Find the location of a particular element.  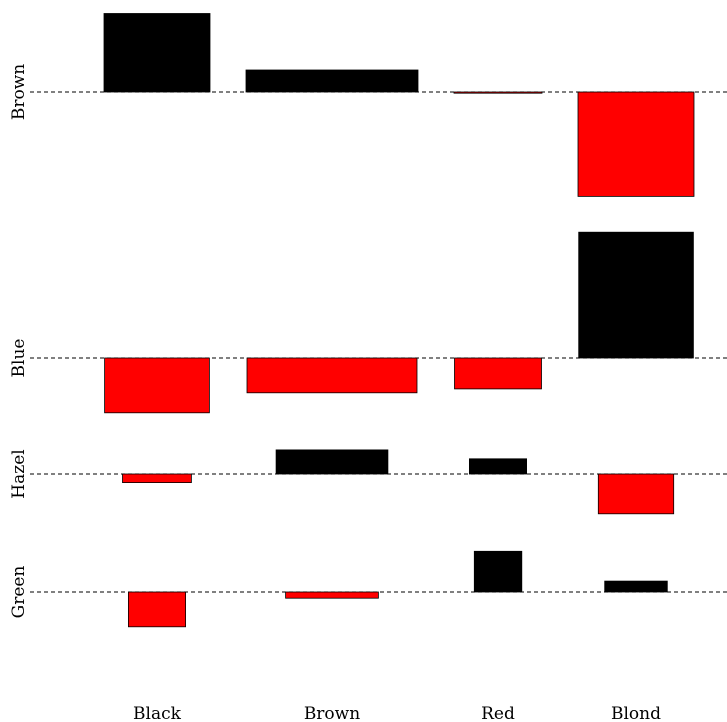

column-label-red: Red is located at coordinates (498, 713).